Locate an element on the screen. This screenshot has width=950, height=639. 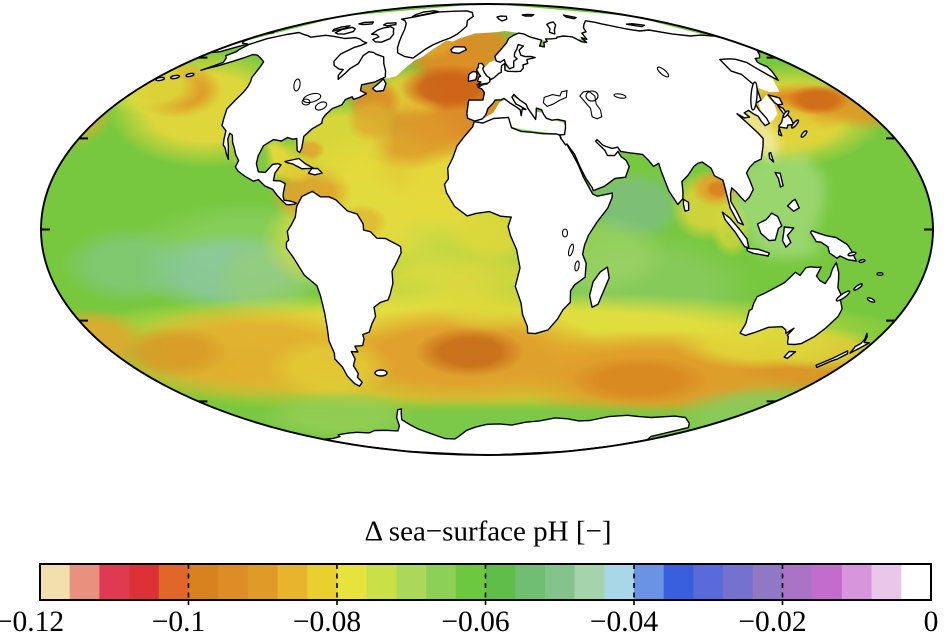
svg-text: −0.04 is located at coordinates (624, 622).